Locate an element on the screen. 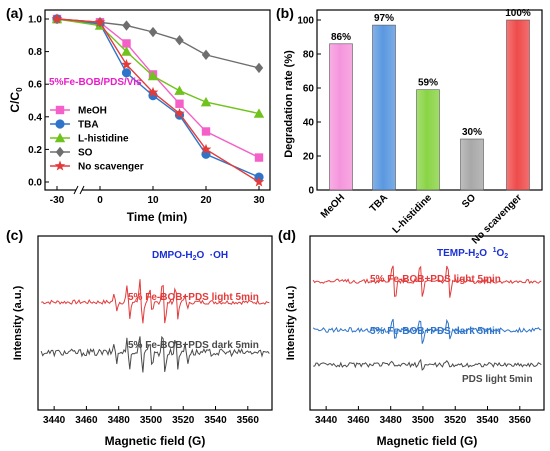 The height and width of the screenshot is (451, 550). panel-d-xtick-label: 3520 is located at coordinates (455, 420).